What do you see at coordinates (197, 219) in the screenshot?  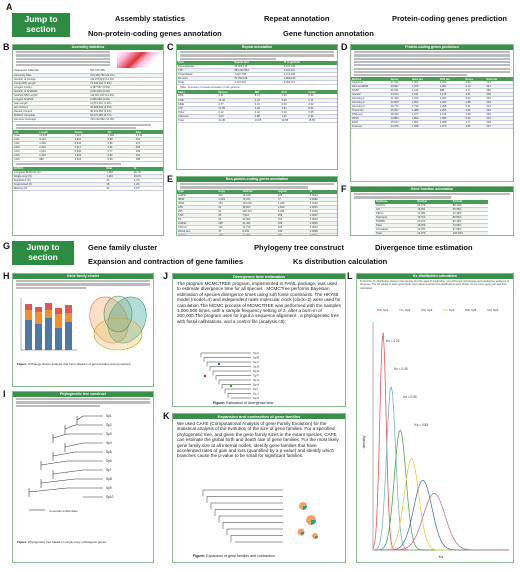 I see `table-cell: 5S` at bounding box center [197, 219].